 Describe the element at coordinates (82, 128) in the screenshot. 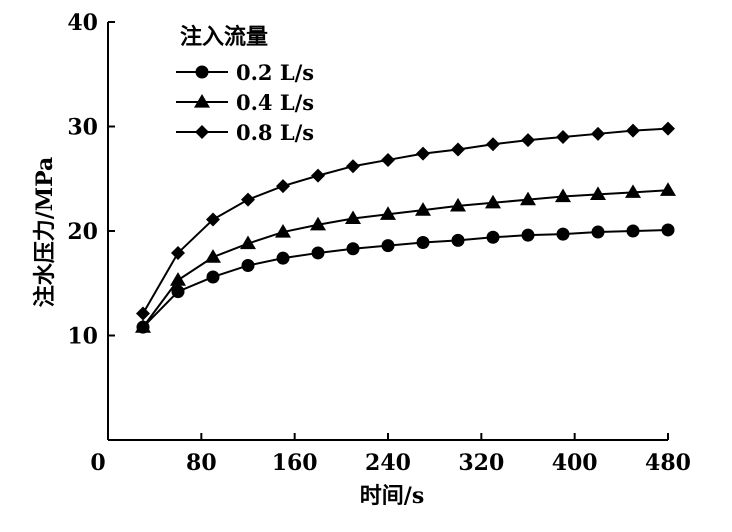

I see `y-tick-label: 30` at that location.